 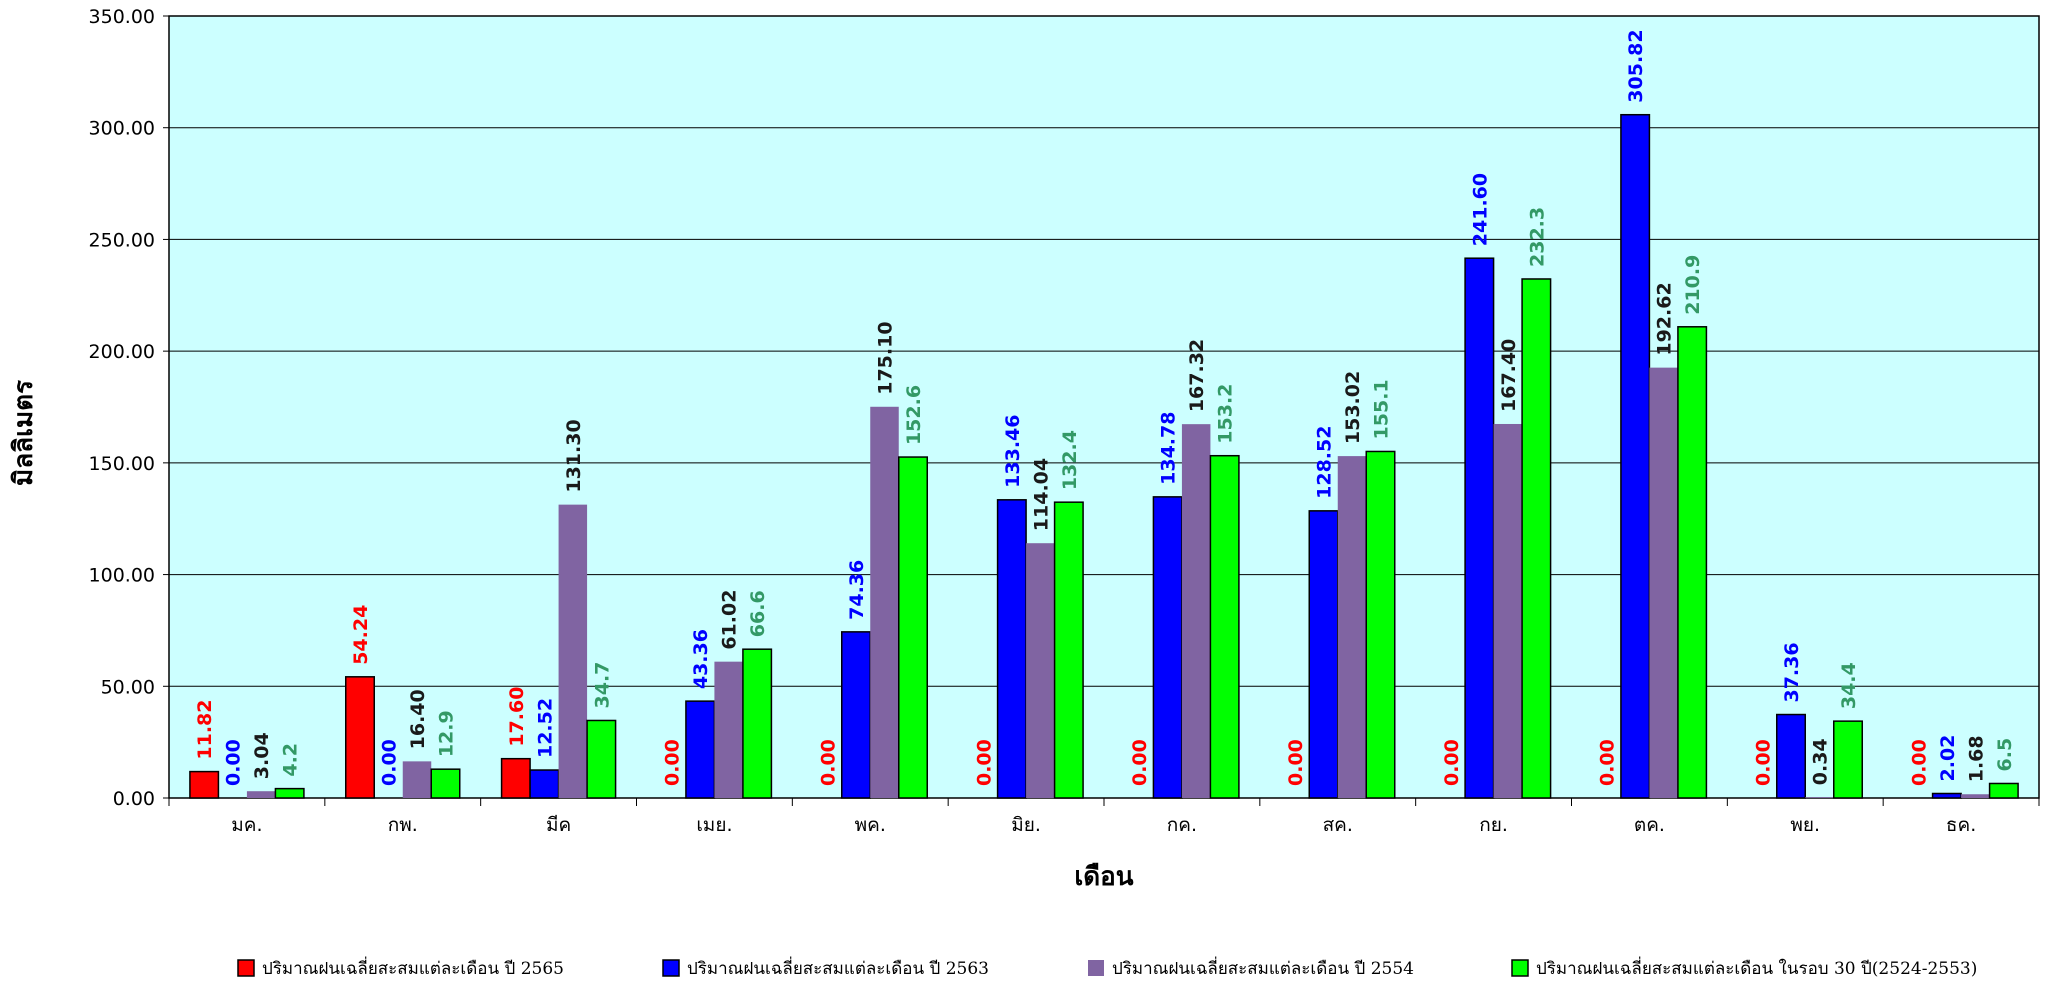 I want to click on data-label: 4.2, so click(x=291, y=760).